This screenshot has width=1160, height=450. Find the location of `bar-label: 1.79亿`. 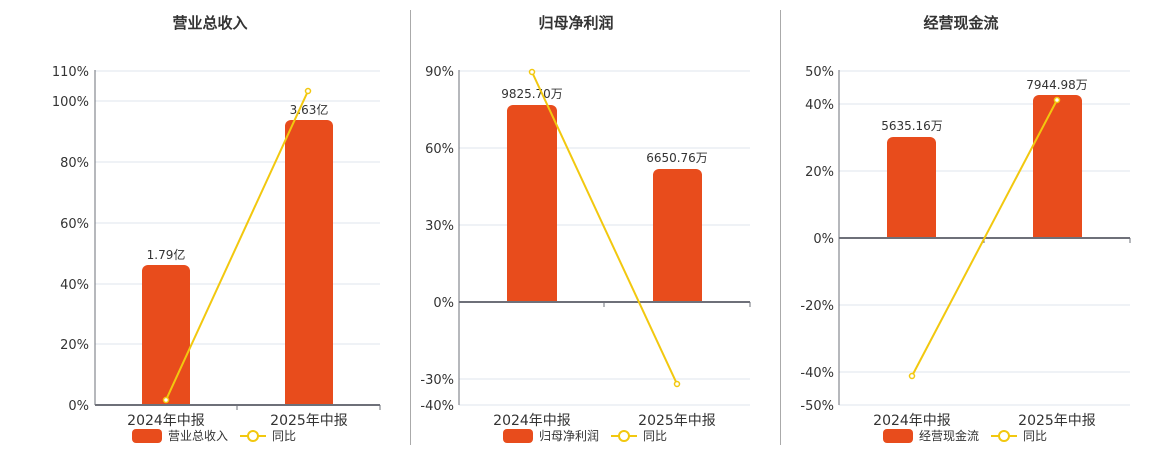

bar-label: 1.79亿 is located at coordinates (166, 254).